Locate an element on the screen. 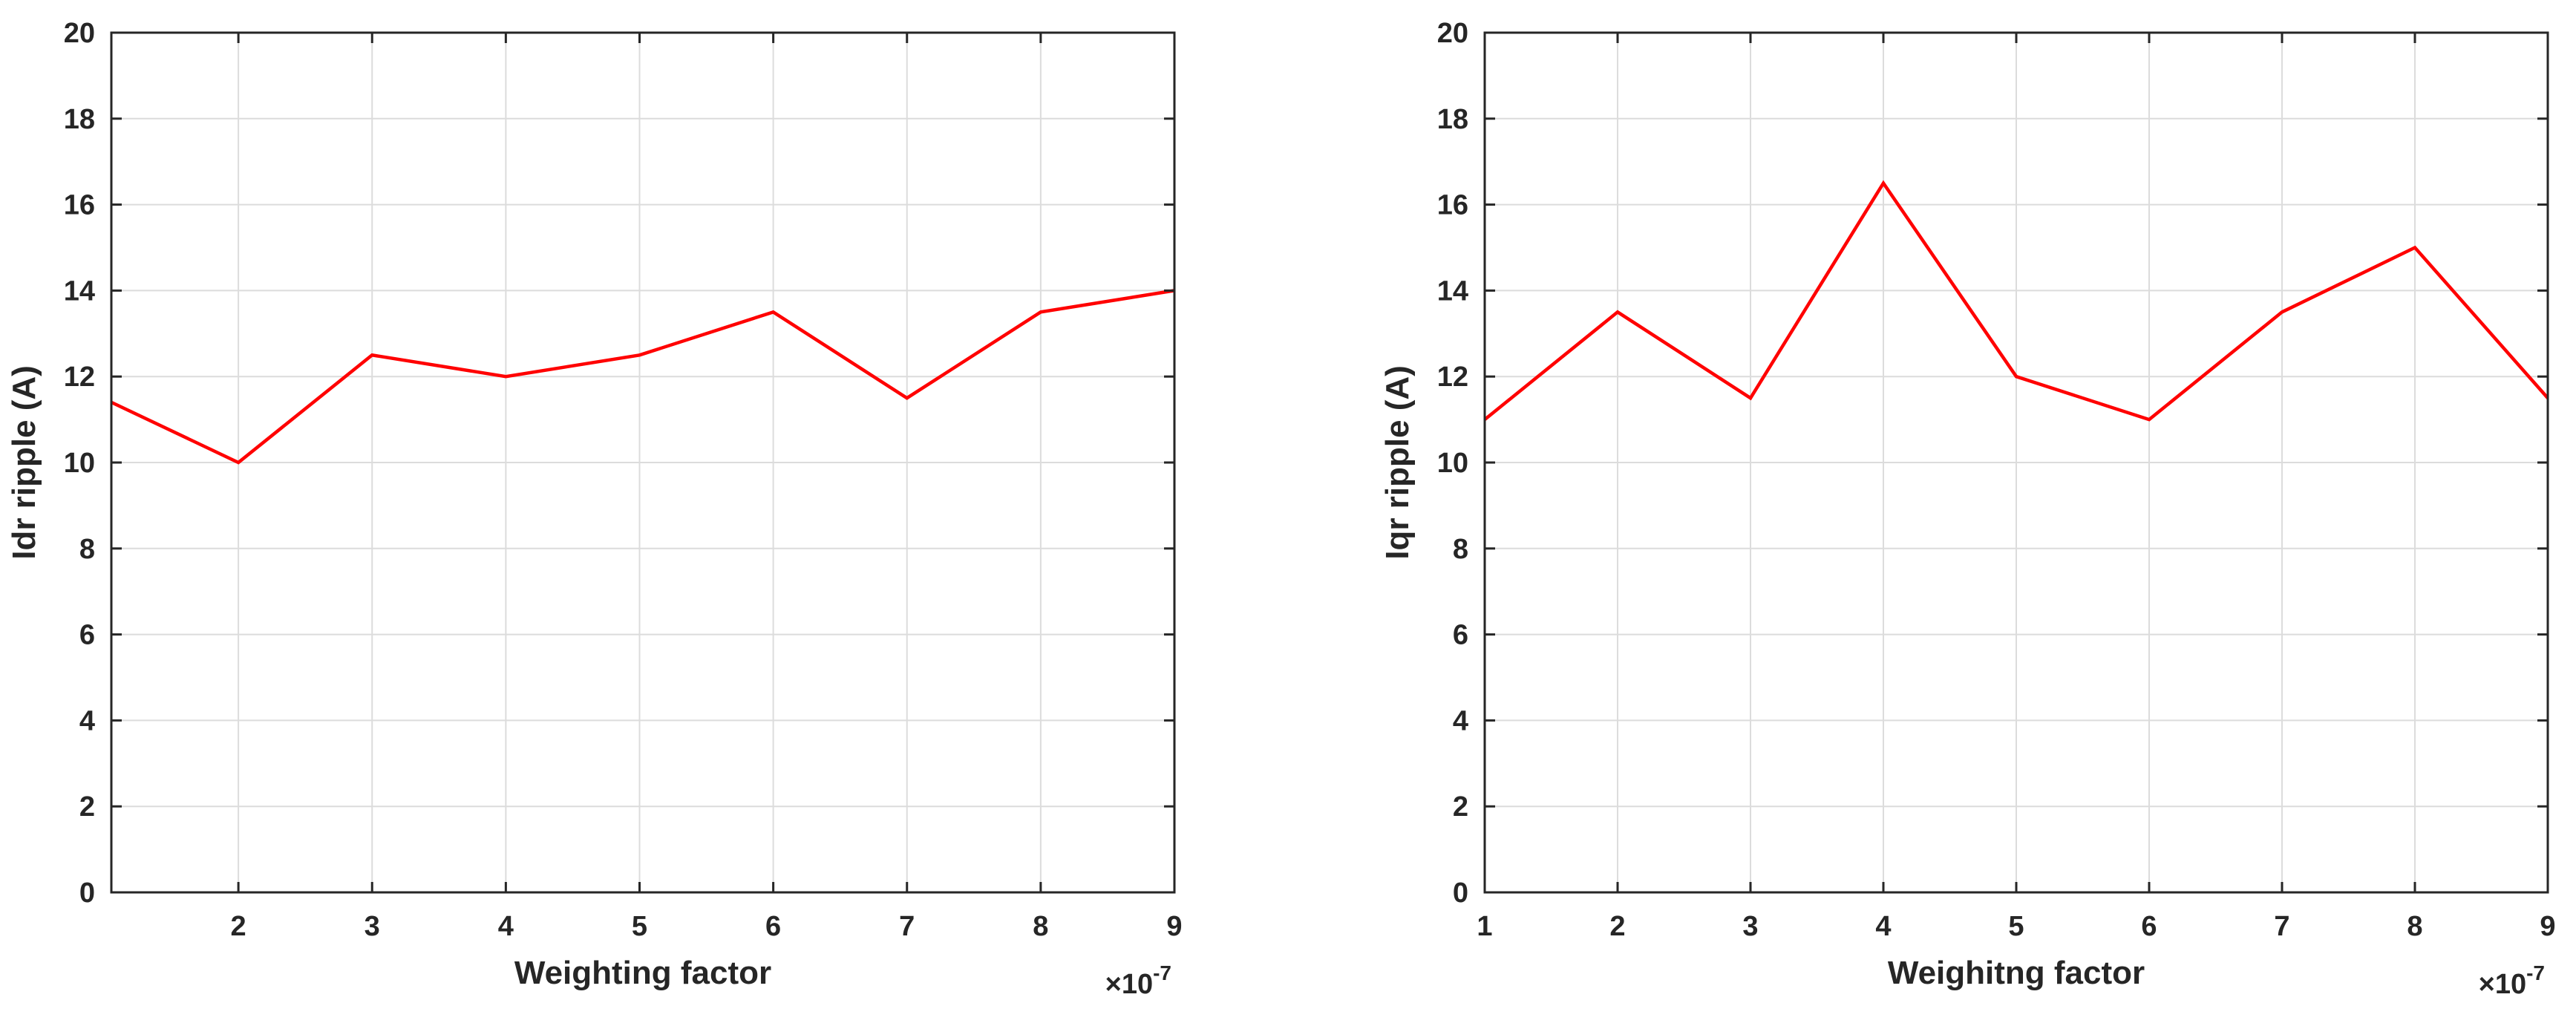  x-axis-label: Weighitng factor is located at coordinates (2016, 973).